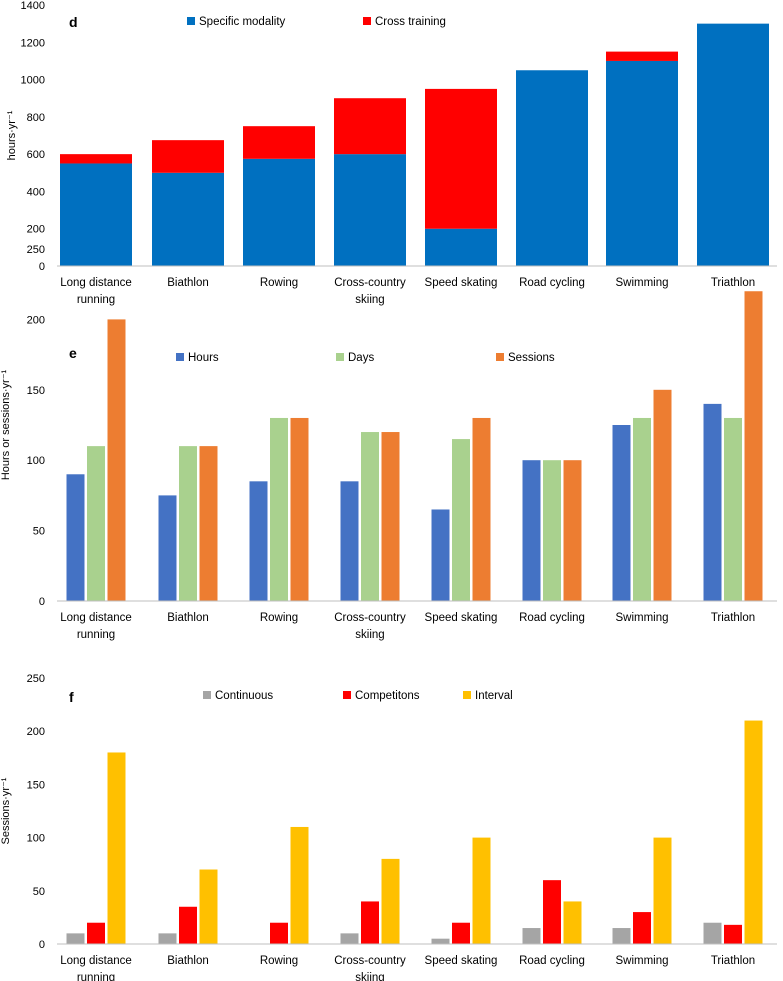  What do you see at coordinates (36, 391) in the screenshot?
I see `y-tick-label: 150` at bounding box center [36, 391].